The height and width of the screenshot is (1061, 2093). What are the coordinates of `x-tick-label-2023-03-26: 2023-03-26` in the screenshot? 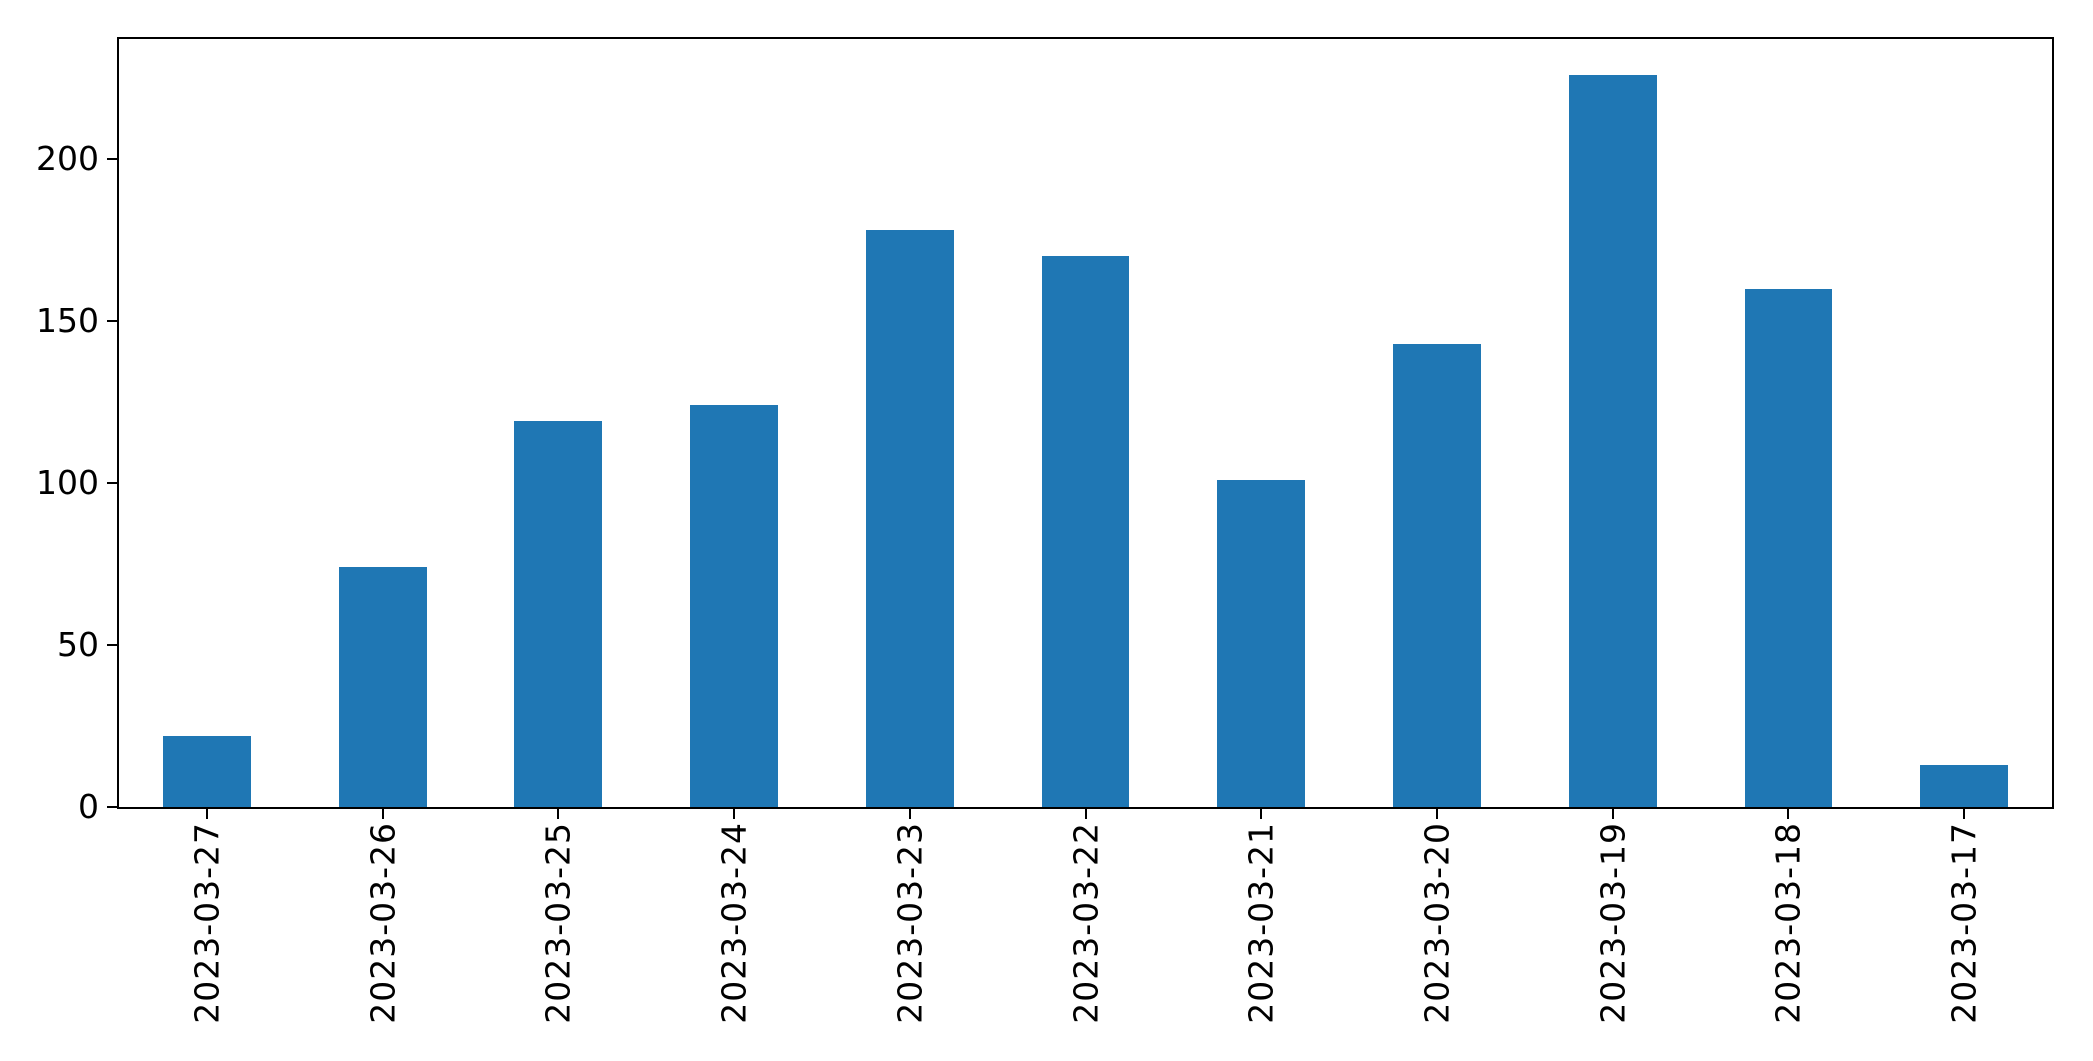 It's located at (382, 925).